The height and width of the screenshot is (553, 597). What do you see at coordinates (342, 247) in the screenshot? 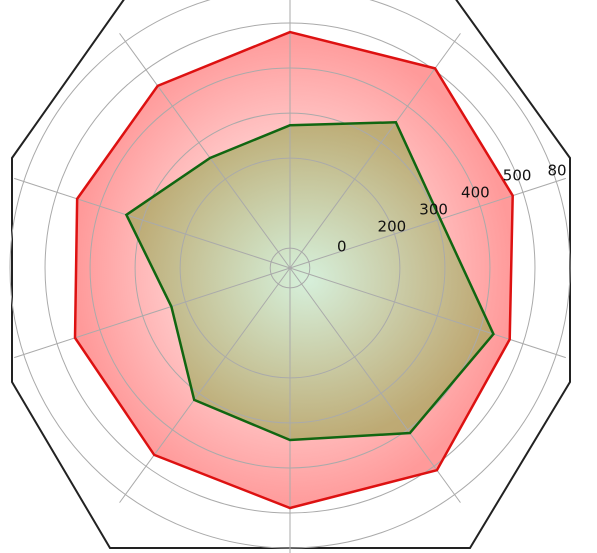
I see `r-tick-label: 0` at bounding box center [342, 247].